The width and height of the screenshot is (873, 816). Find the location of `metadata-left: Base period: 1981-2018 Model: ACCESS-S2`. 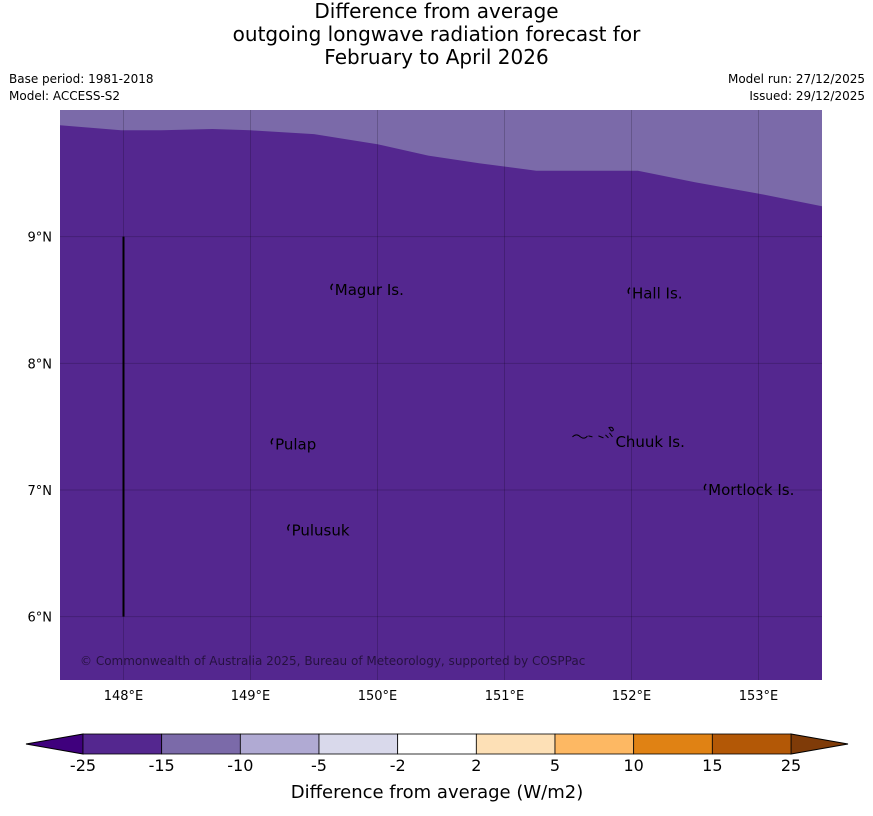

metadata-left: Base period: 1981-2018 Model: ACCESS-S2 is located at coordinates (81, 88).